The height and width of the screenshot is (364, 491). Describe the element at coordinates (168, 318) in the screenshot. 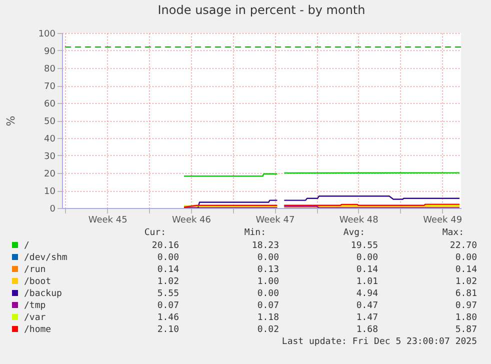

I see `text: 1.46` at that location.